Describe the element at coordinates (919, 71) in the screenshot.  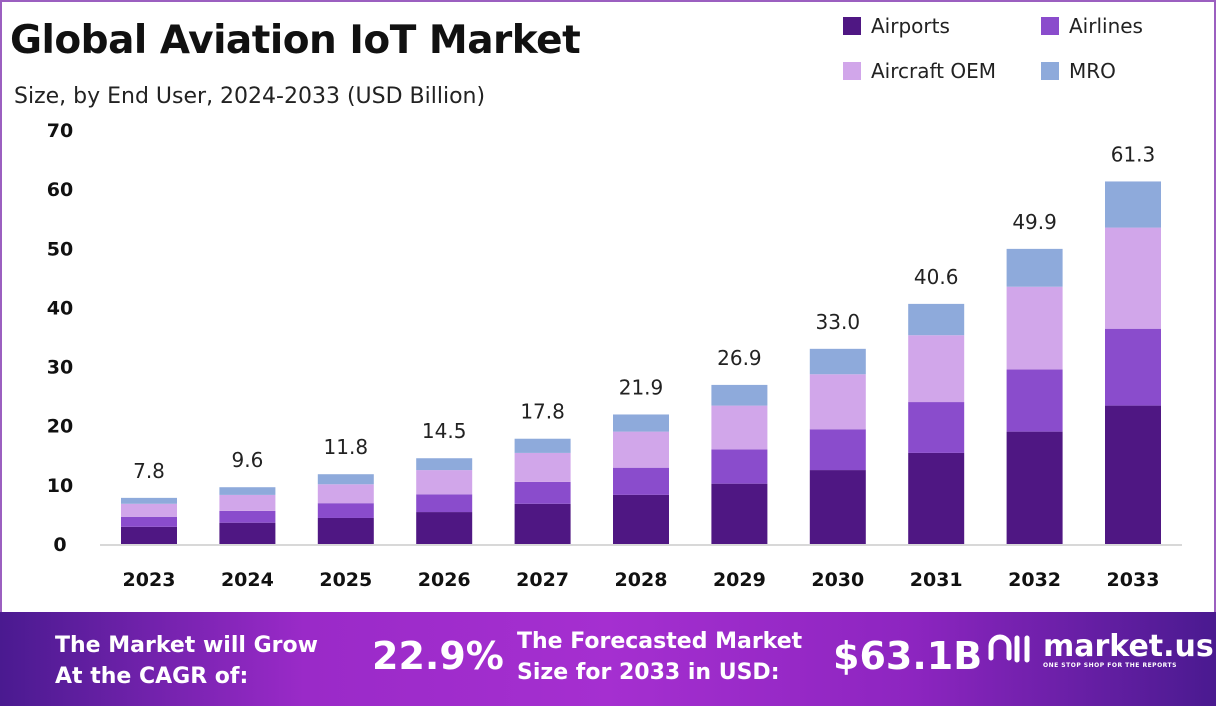
I see `legend-aircraft-oem: Aircraft OEM` at that location.